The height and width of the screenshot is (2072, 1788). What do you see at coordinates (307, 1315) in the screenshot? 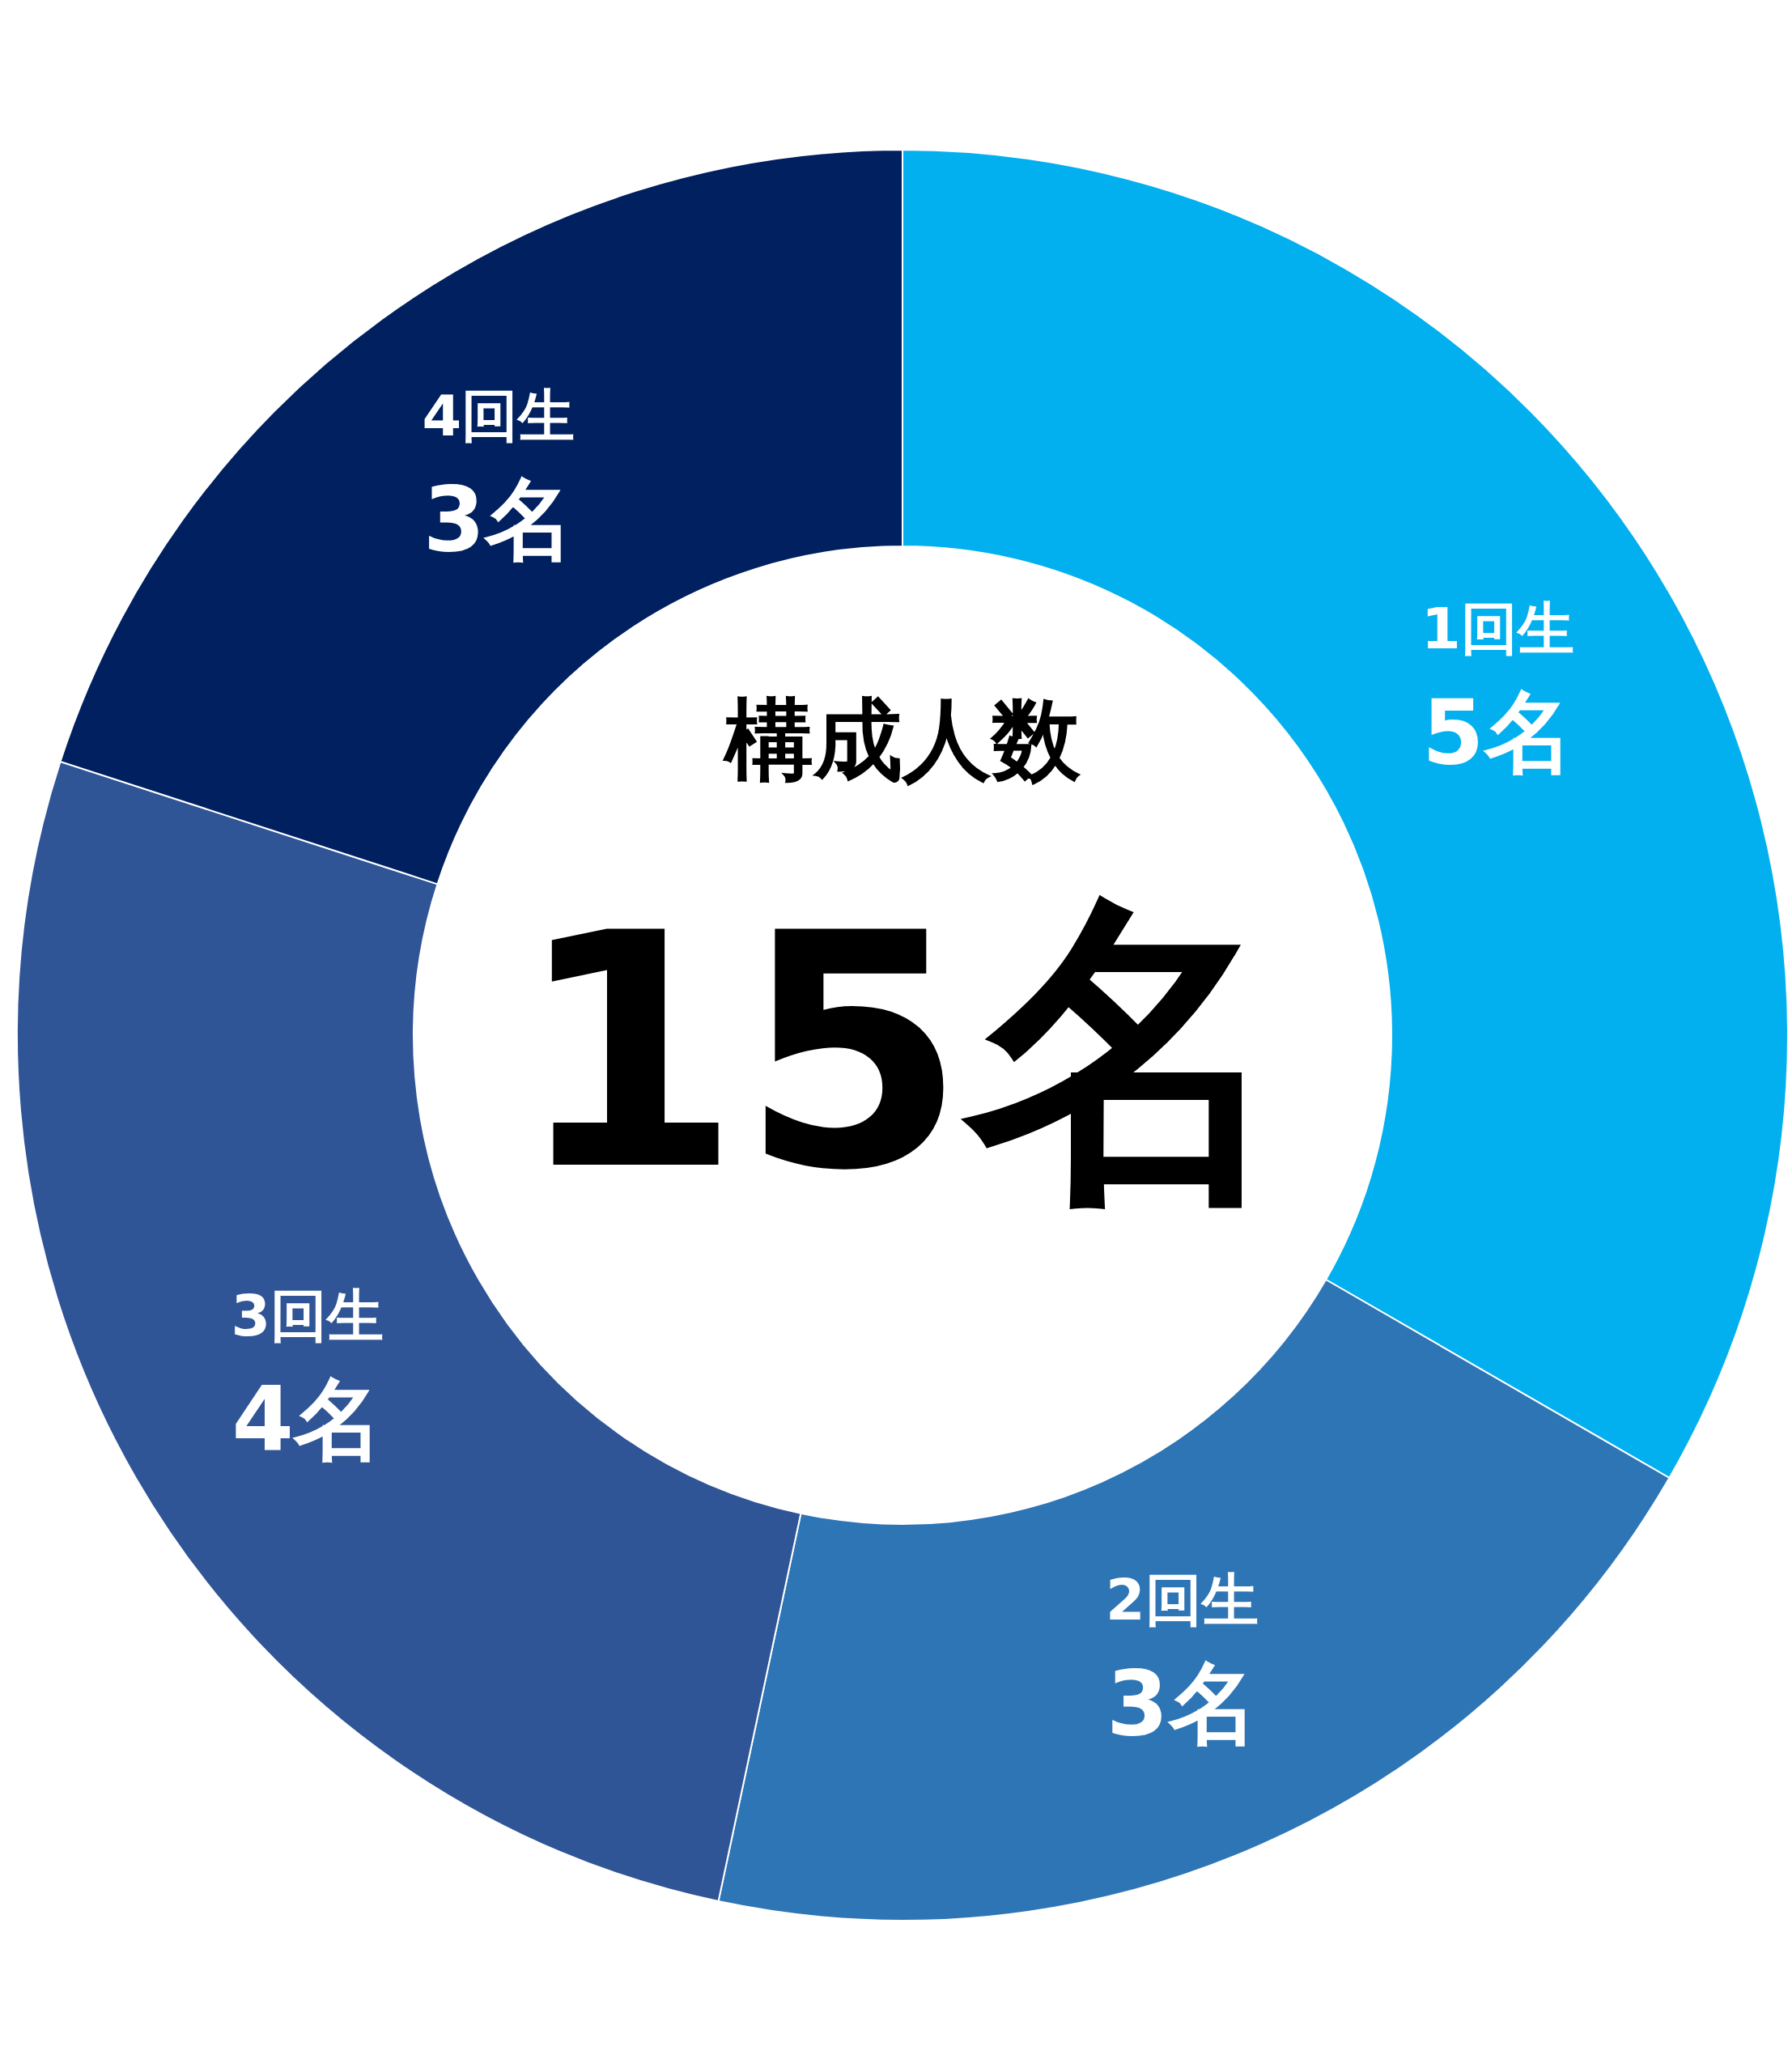
I see `slice-label: 3回生` at bounding box center [307, 1315].